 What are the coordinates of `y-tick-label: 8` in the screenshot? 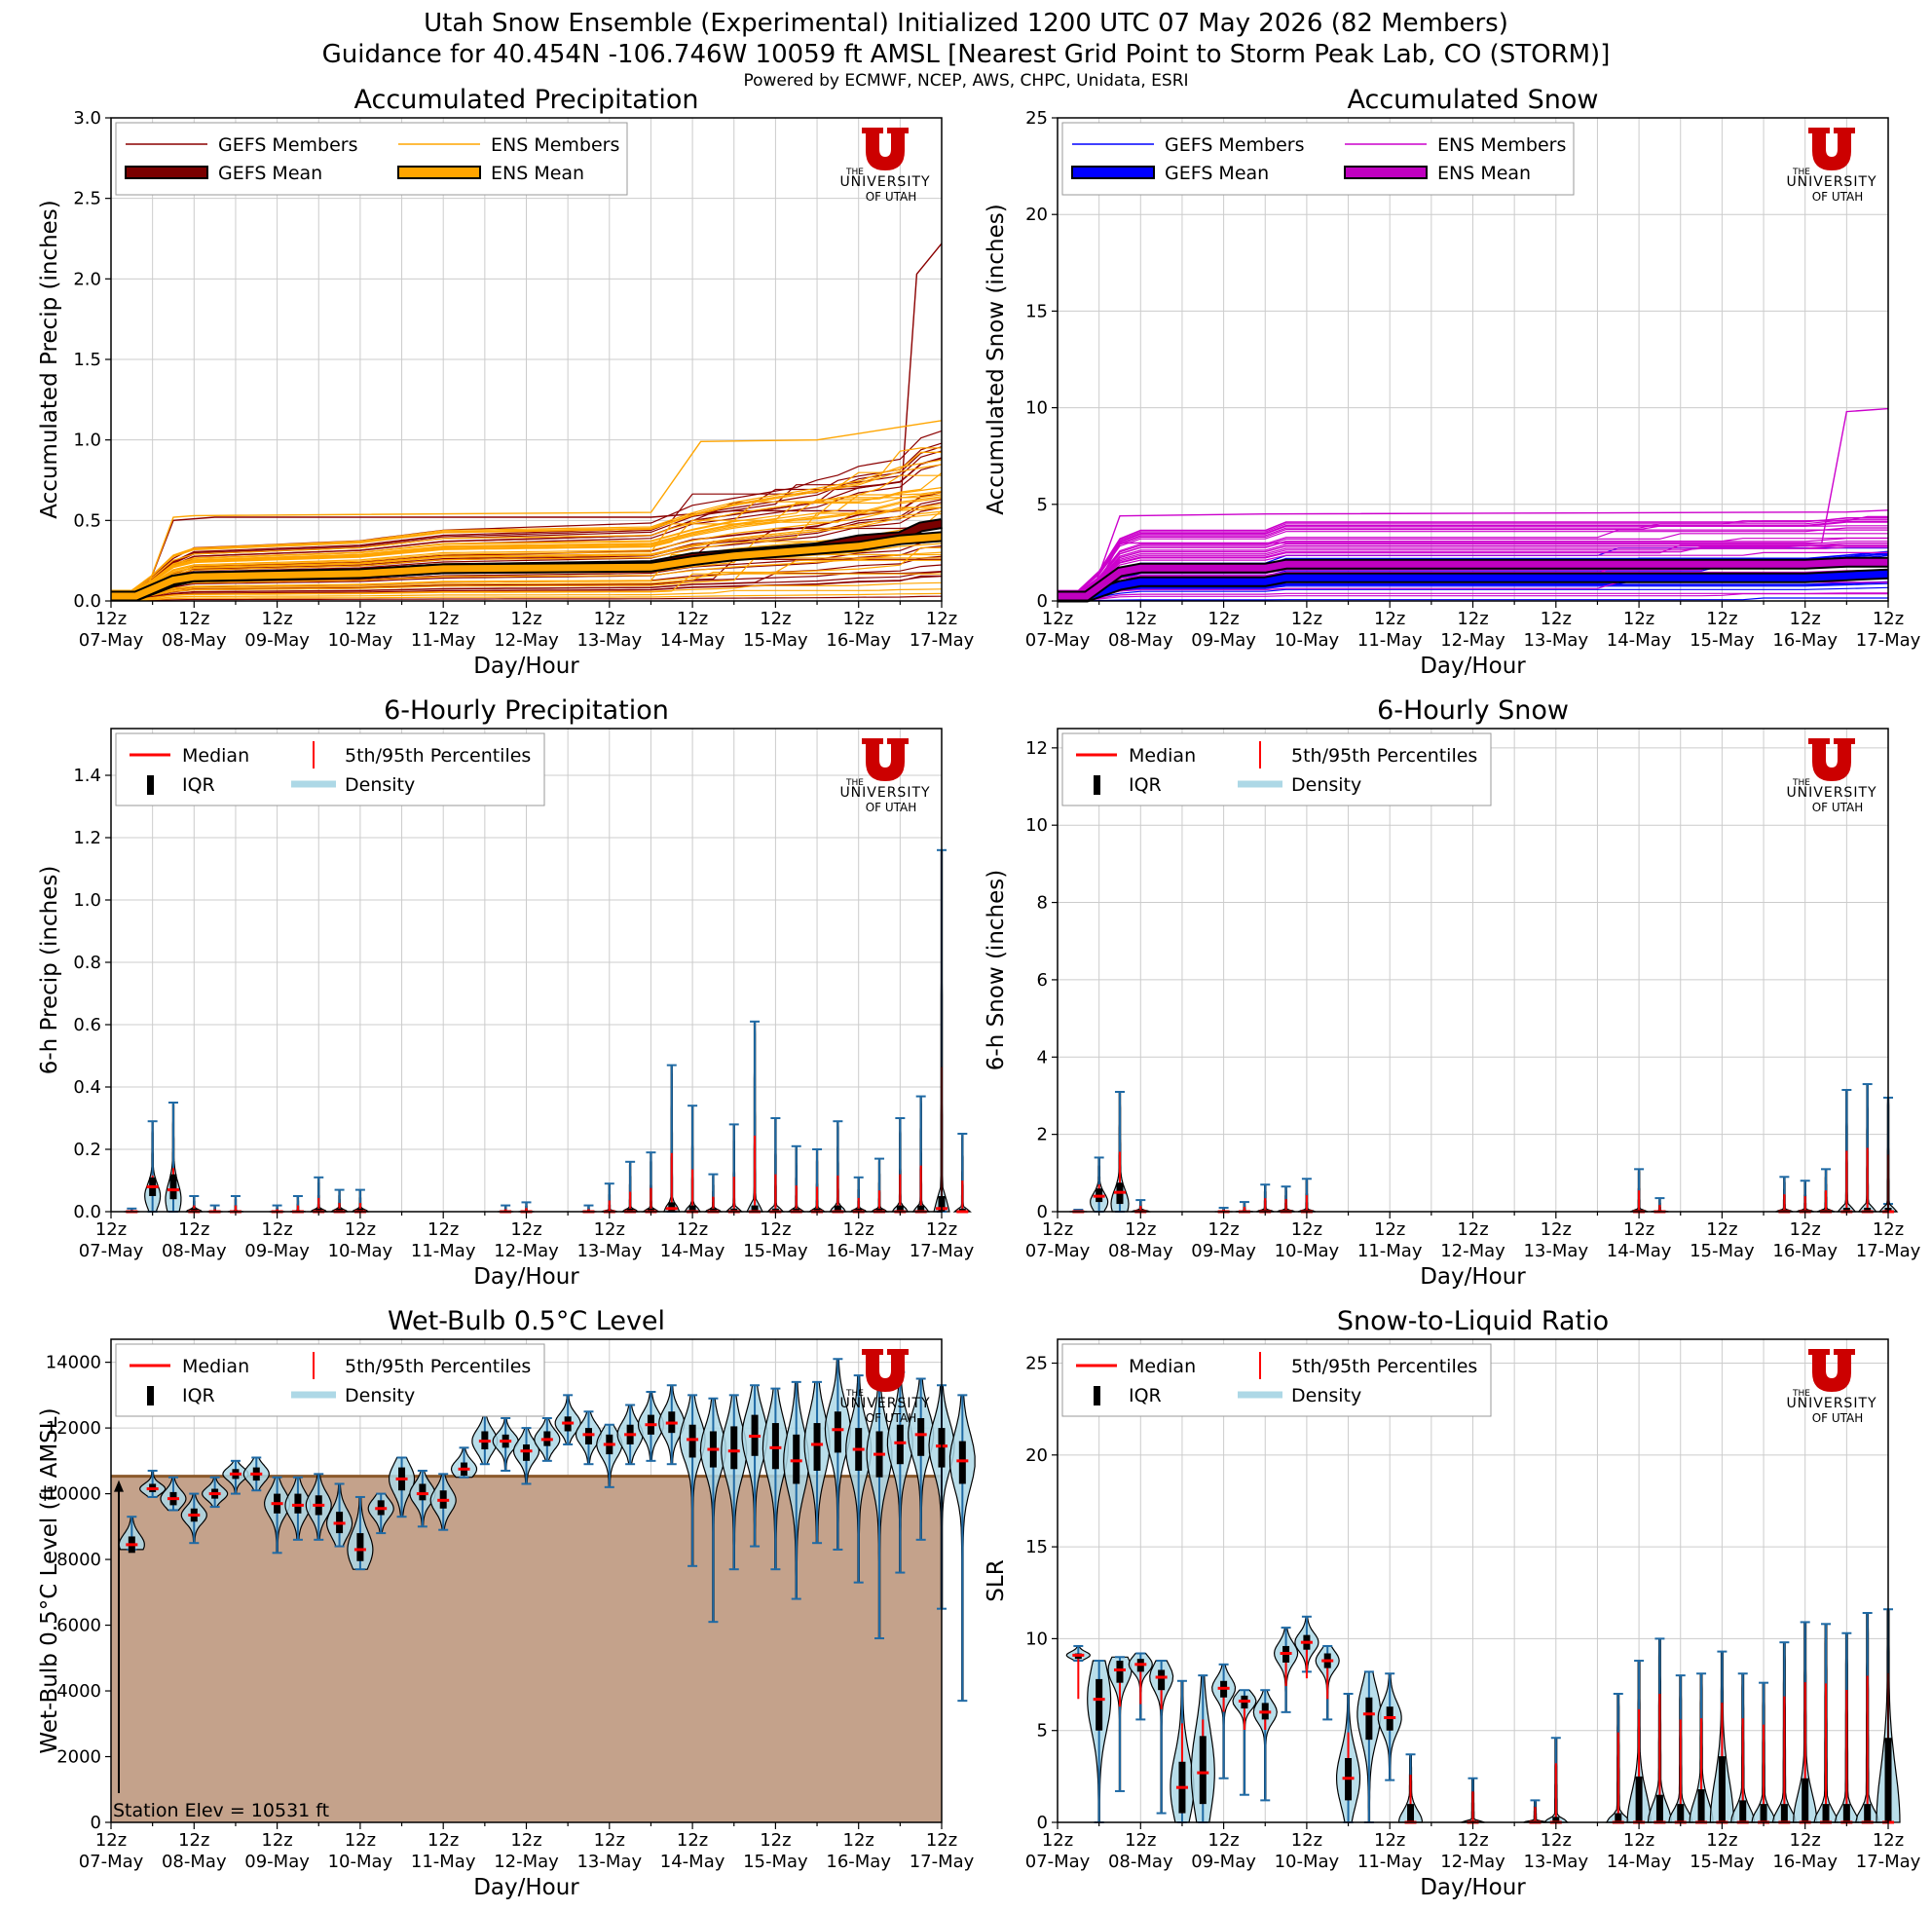 It's located at (1043, 904).